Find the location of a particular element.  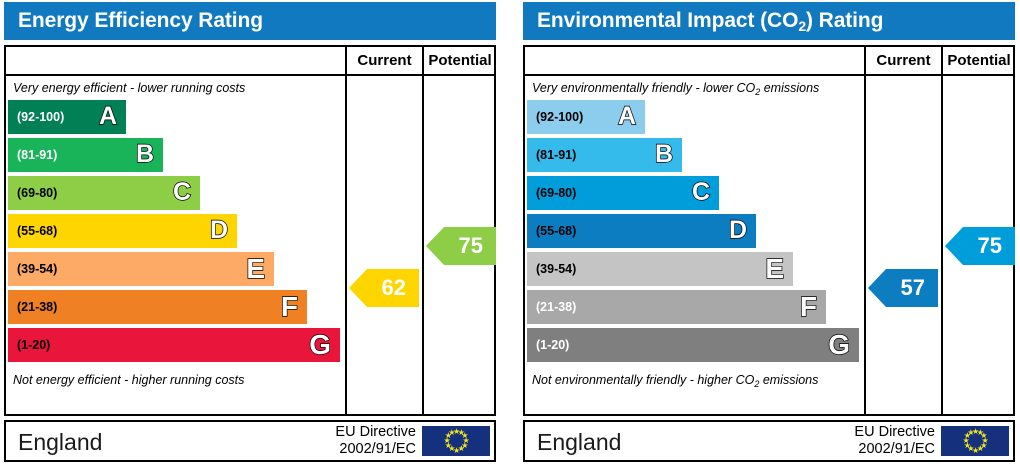

co2-column-header-potential: Potential is located at coordinates (978, 60).